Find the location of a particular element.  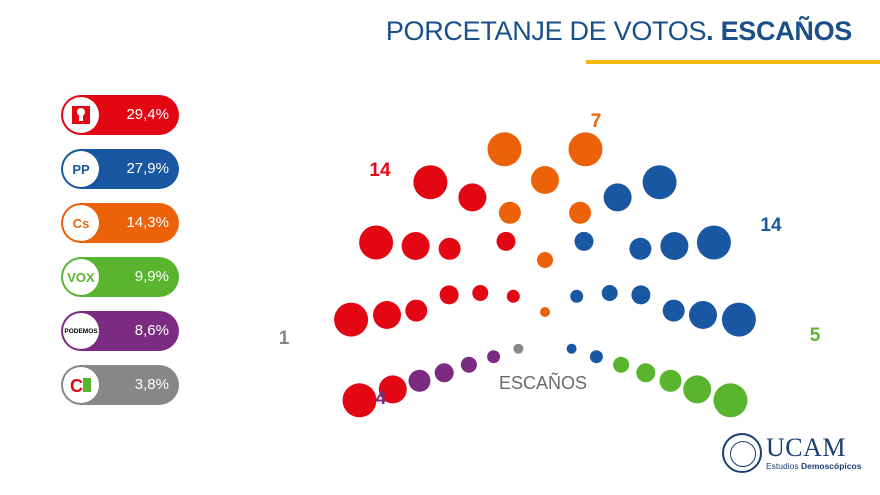

party-vote-pct: 8,6% is located at coordinates (151, 330).